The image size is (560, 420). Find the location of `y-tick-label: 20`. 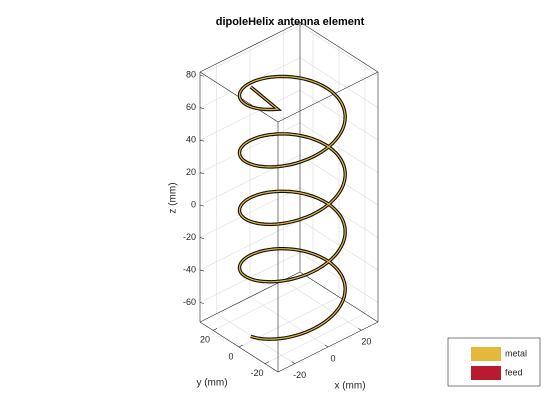

y-tick-label: 20 is located at coordinates (205, 340).